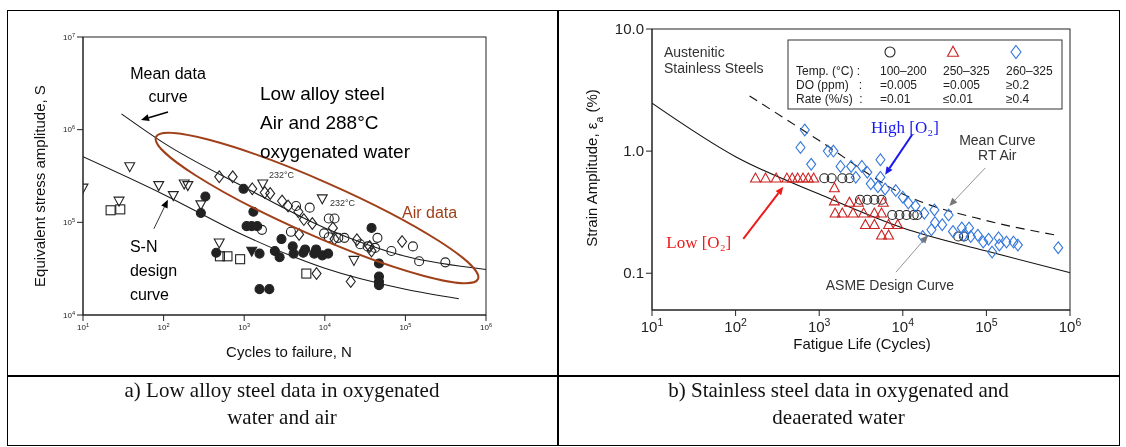 The width and height of the screenshot is (1126, 447). I want to click on x-axis-title: Fatigue Life (Cycles), so click(862, 343).